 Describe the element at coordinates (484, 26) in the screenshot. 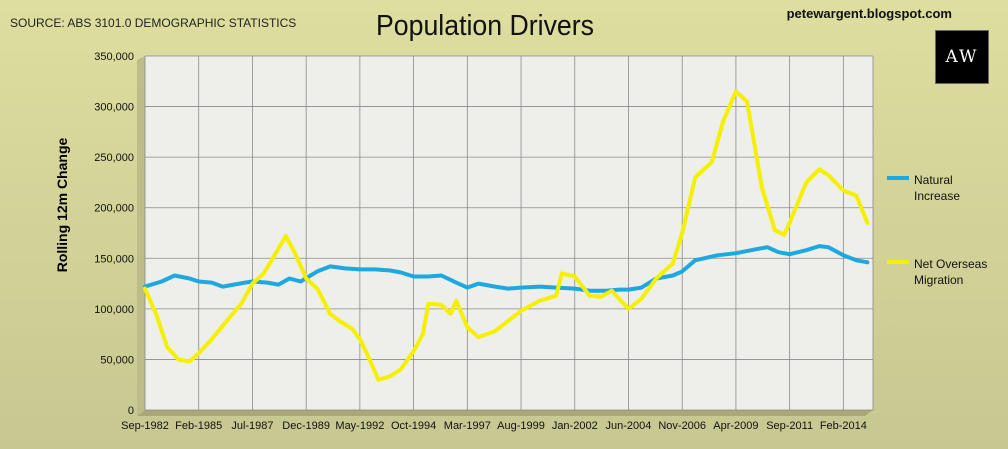

I see `chart-title: Population Drivers` at that location.